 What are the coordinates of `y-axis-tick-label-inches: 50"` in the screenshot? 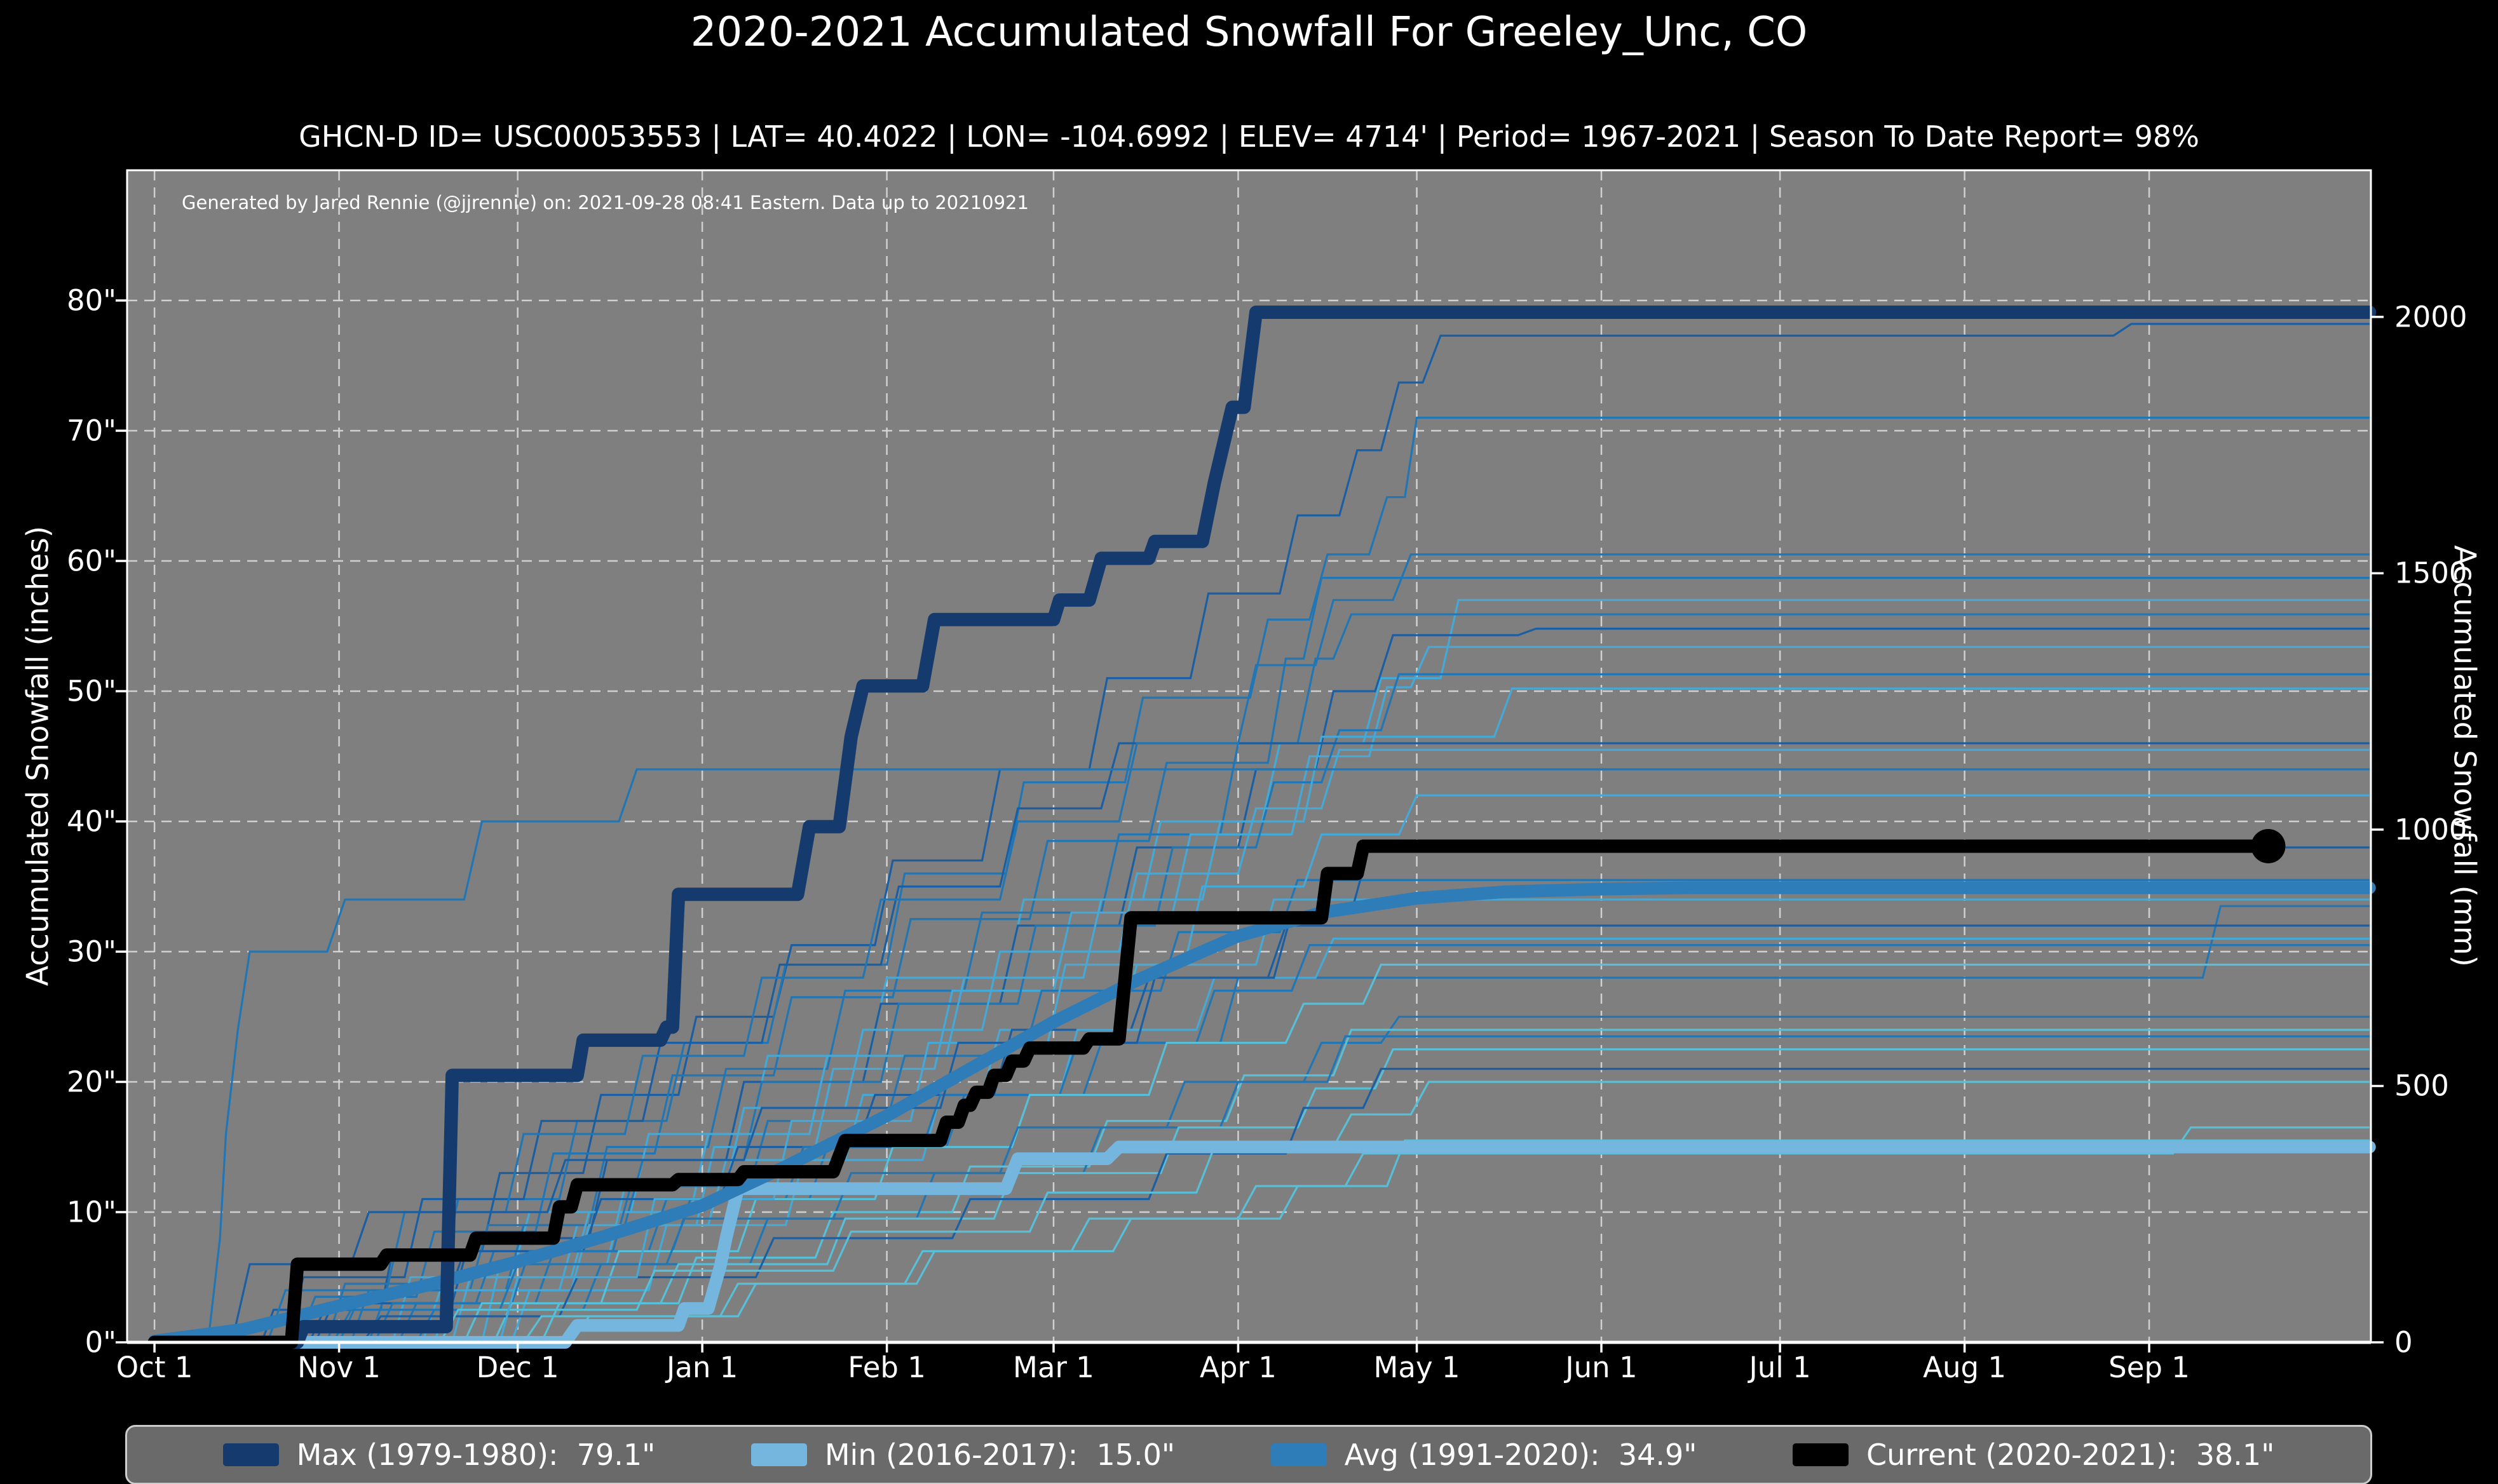 It's located at (91, 691).